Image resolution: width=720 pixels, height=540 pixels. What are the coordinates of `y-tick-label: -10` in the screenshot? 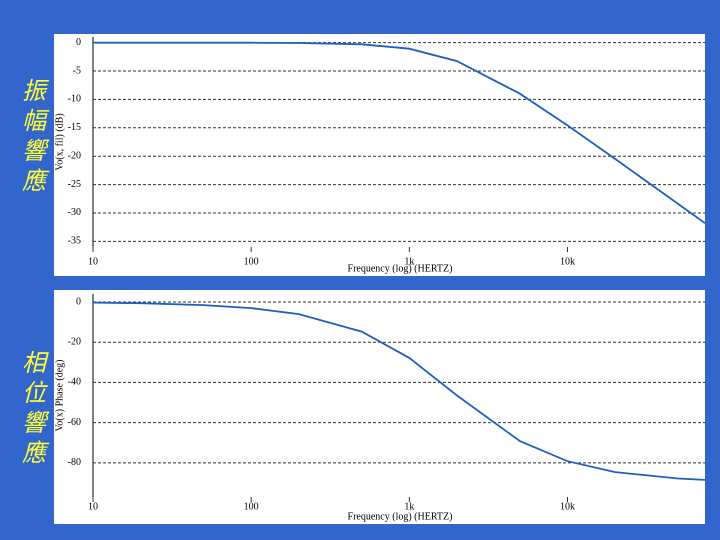 It's located at (74, 99).